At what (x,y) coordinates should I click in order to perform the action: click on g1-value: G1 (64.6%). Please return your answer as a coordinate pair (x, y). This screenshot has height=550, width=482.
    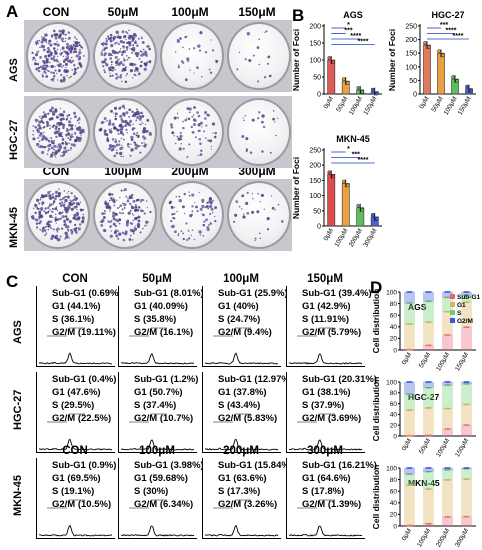
    Looking at the image, I should click on (326, 478).